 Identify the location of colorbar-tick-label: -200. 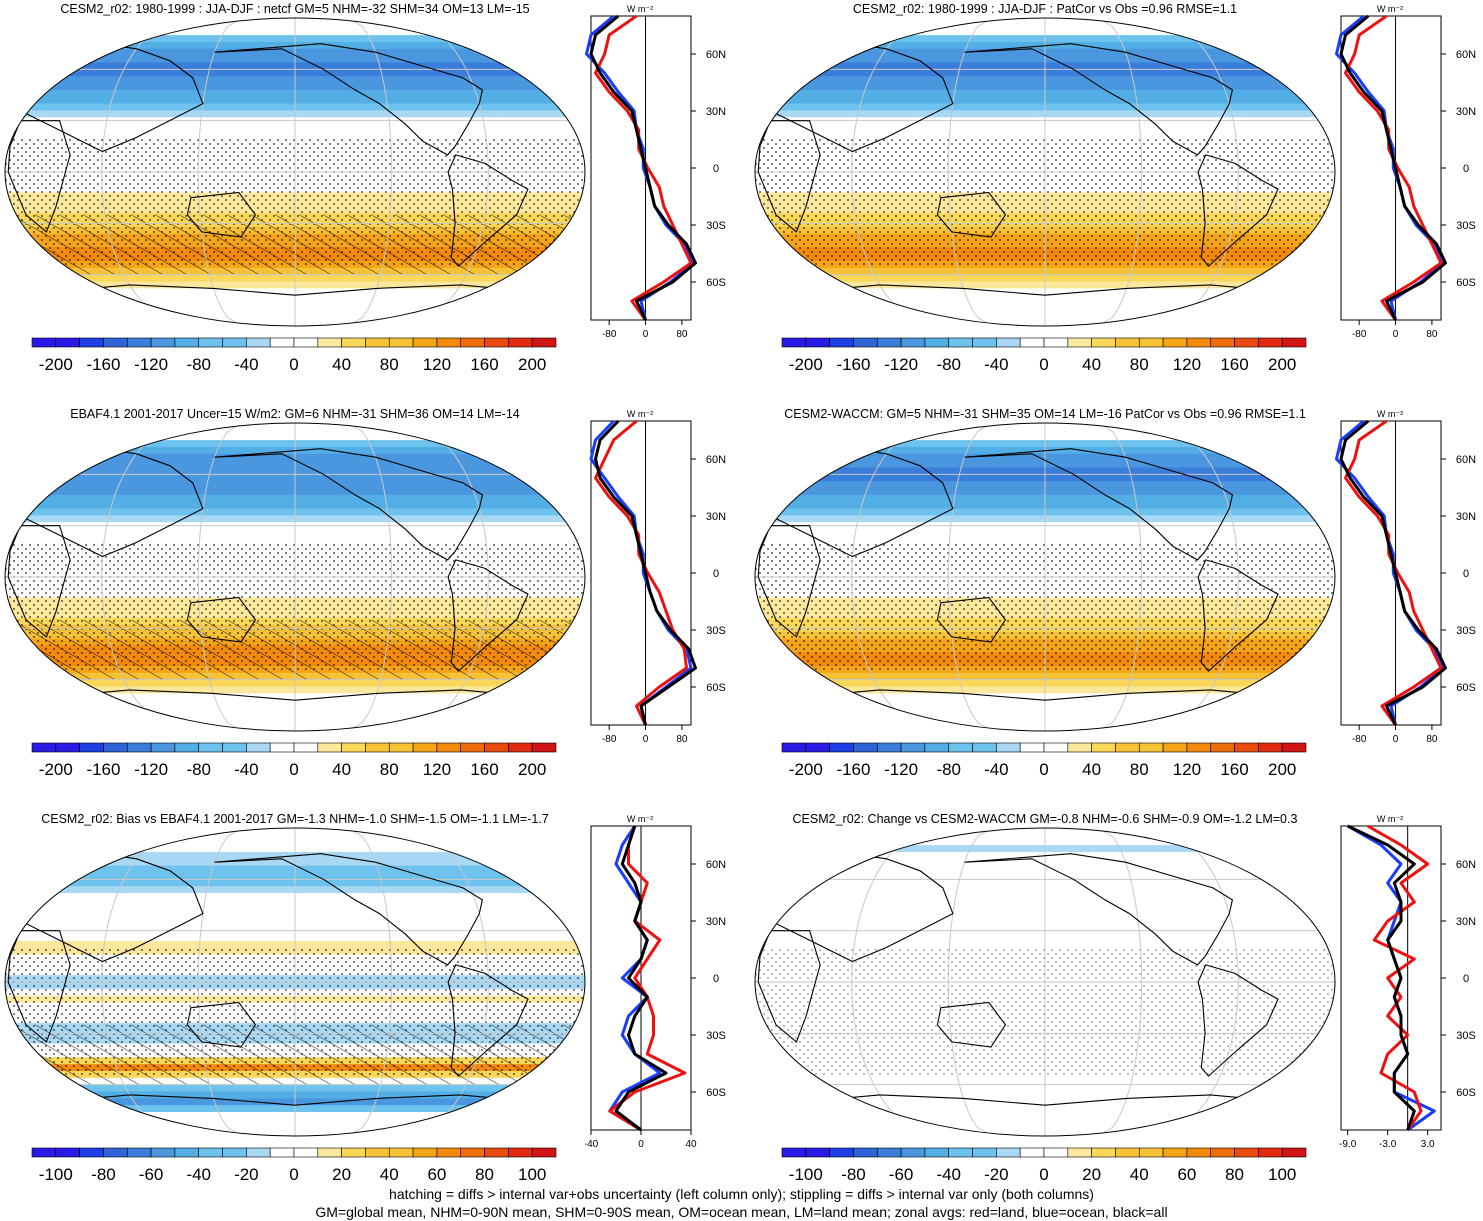
(56, 364).